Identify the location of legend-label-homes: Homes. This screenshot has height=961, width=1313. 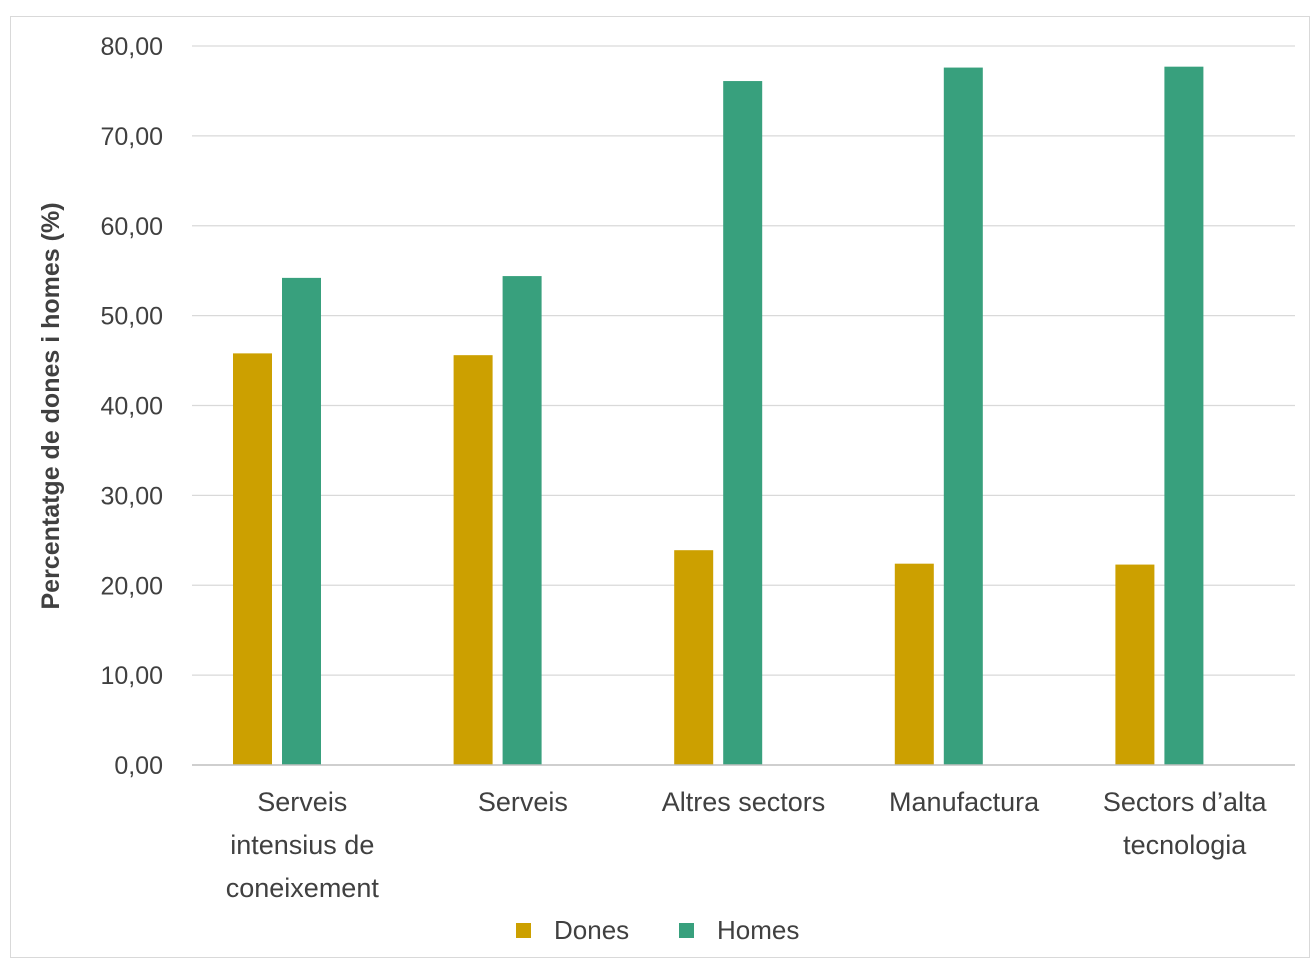
(758, 930).